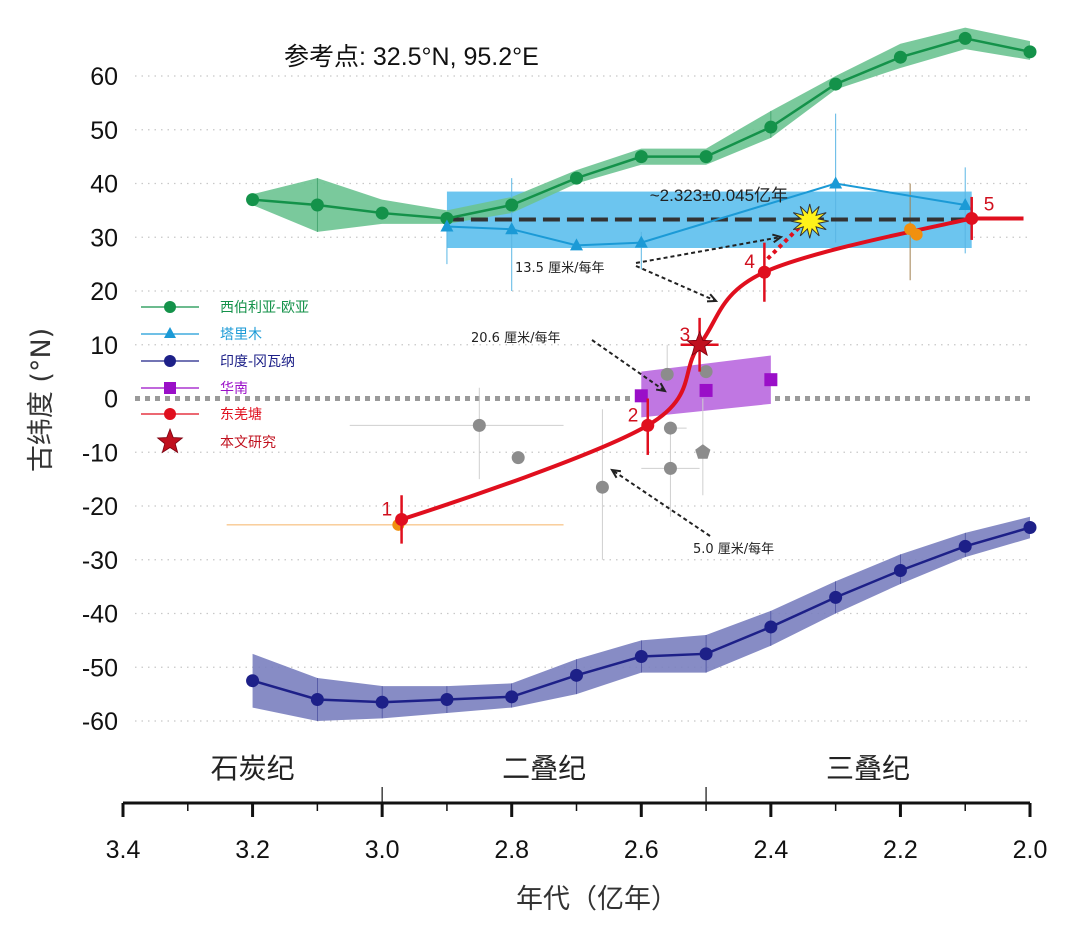 The width and height of the screenshot is (1080, 945). I want to click on this-study-star, so click(700, 343).